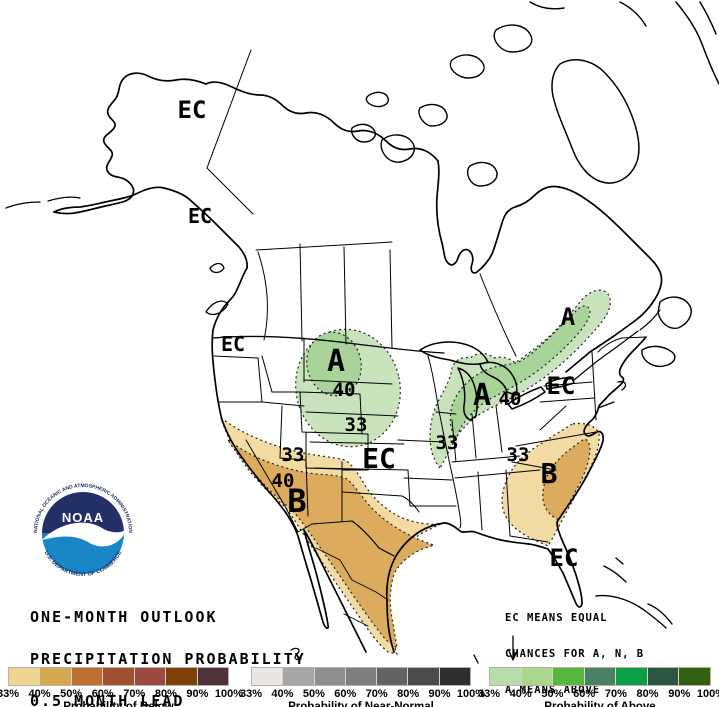  What do you see at coordinates (168, 659) in the screenshot?
I see `title-line: PRECIPITATION PROBABILITY` at bounding box center [168, 659].